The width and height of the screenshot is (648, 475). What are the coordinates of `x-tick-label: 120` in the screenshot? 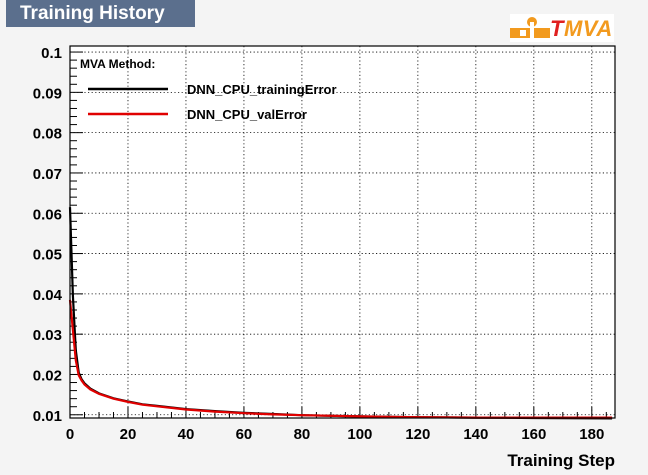 It's located at (417, 434).